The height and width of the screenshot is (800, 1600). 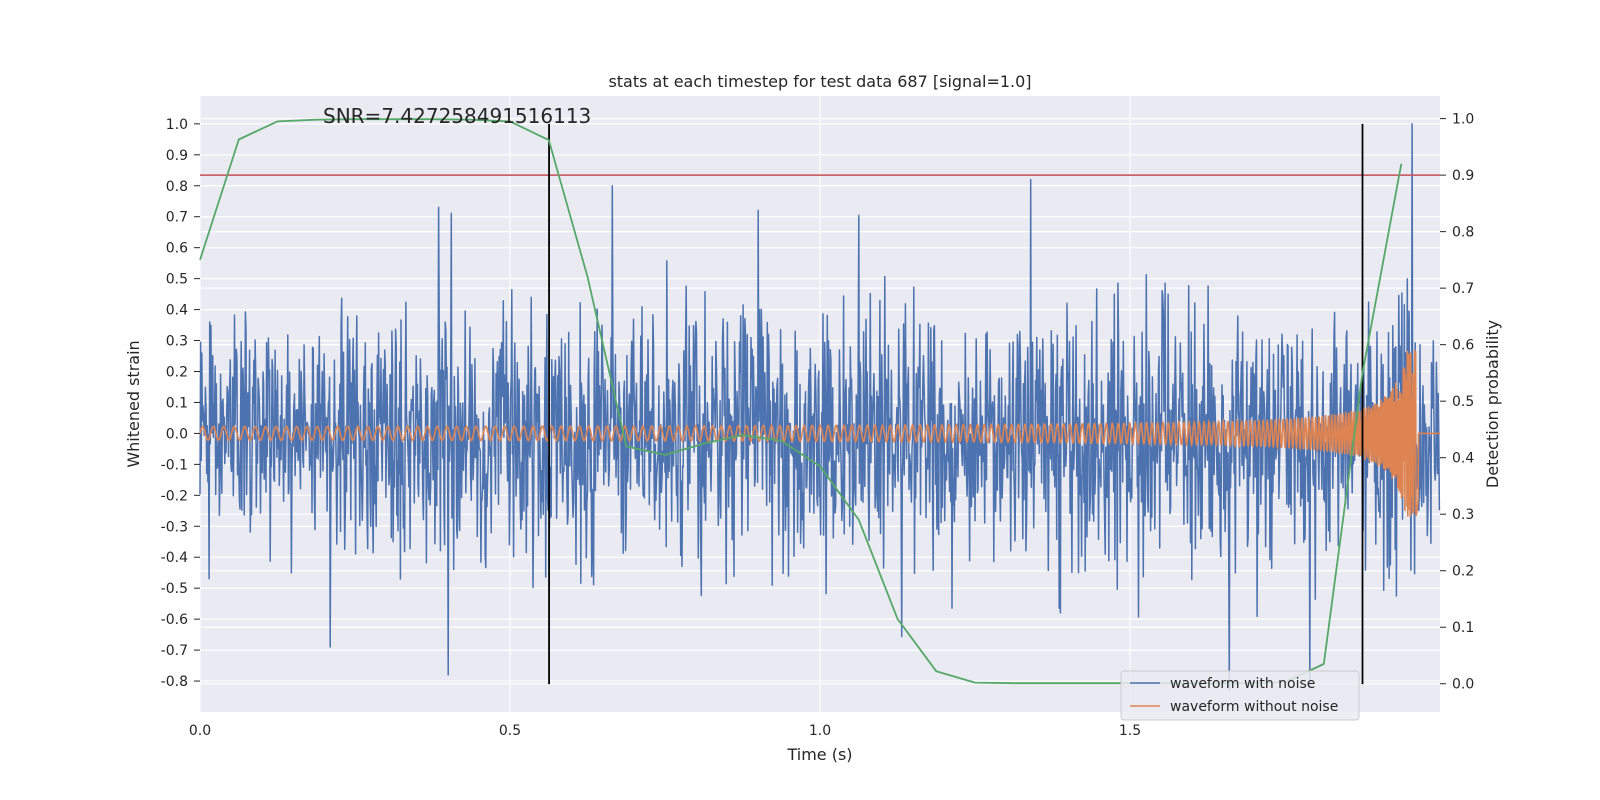 What do you see at coordinates (177, 372) in the screenshot?
I see `y-tick-label-left: 0.2` at bounding box center [177, 372].